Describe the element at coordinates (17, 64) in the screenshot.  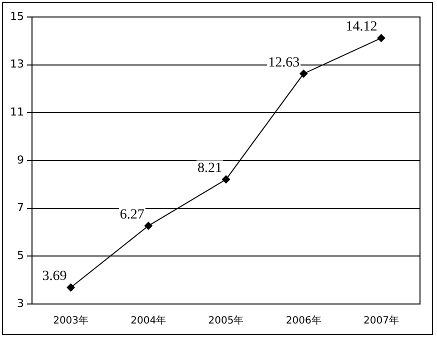
I see `y-tick-label: 13` at that location.